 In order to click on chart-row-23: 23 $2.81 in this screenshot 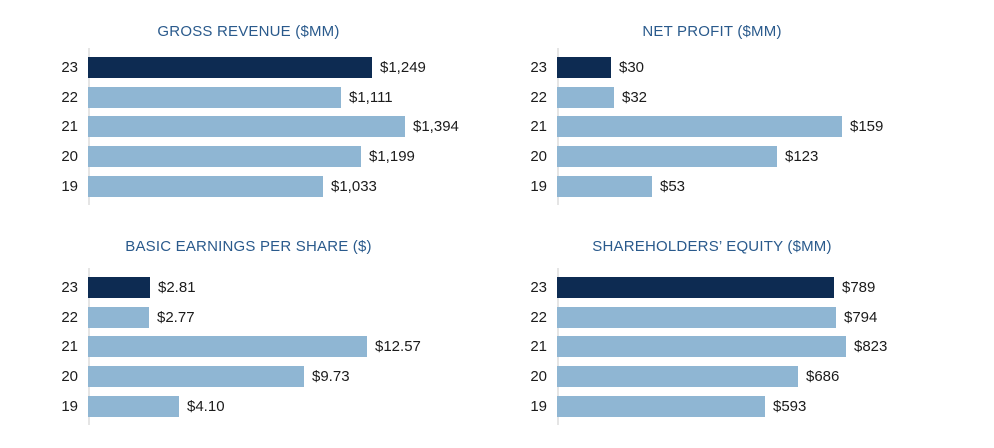, I will do `click(248, 288)`.